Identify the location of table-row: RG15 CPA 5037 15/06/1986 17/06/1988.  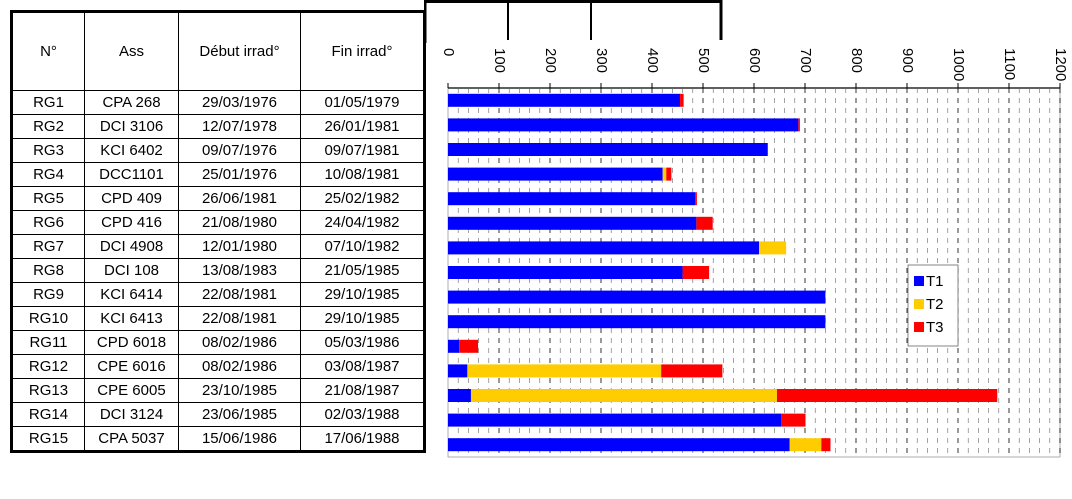
(218, 439).